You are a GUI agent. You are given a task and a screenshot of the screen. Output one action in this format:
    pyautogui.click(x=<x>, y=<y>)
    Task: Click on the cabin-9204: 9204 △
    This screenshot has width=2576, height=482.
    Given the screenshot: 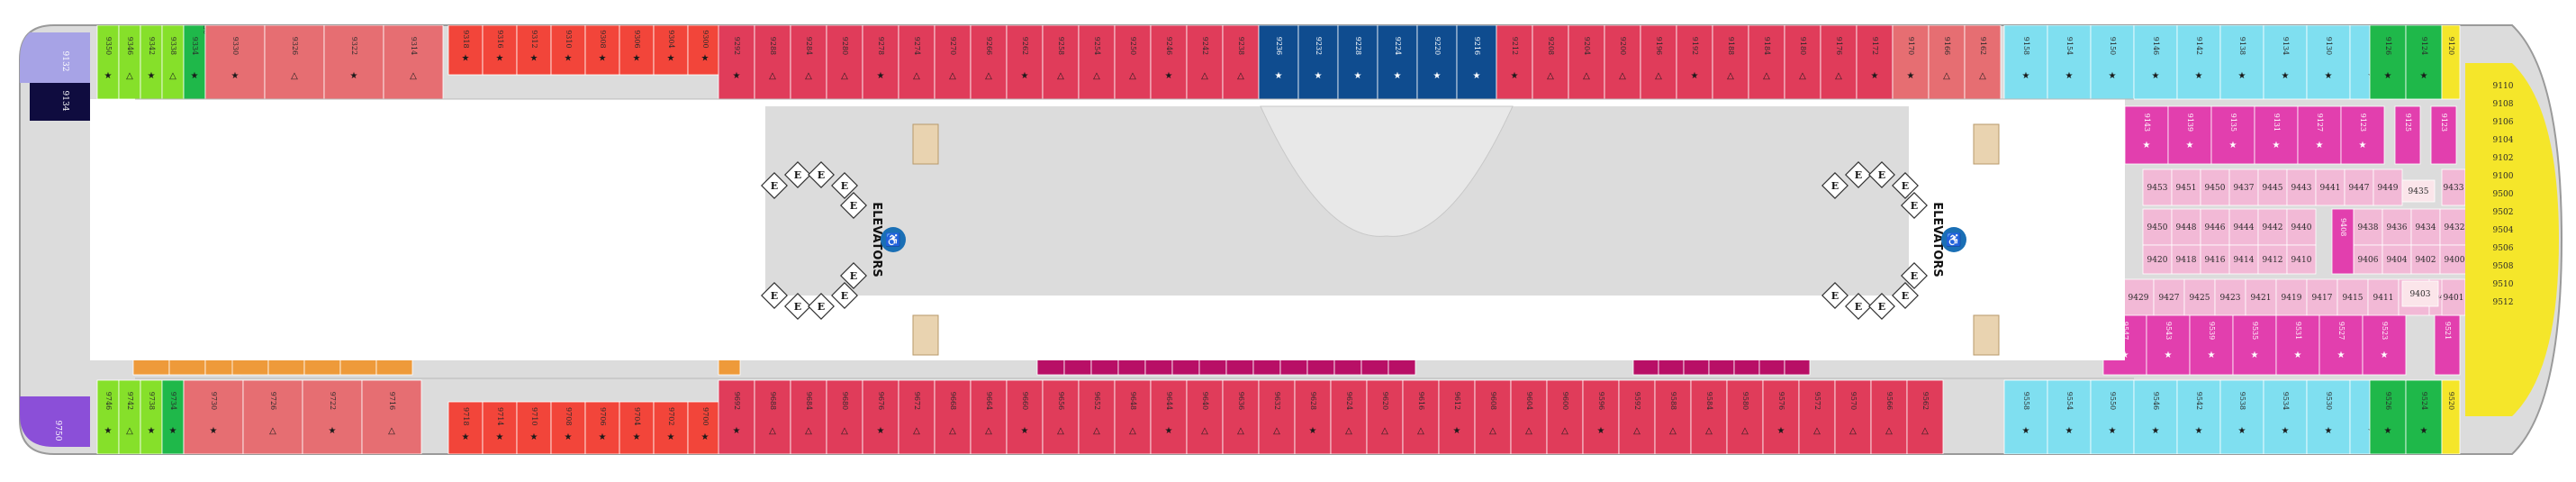 What is the action you would take?
    pyautogui.click(x=1586, y=63)
    